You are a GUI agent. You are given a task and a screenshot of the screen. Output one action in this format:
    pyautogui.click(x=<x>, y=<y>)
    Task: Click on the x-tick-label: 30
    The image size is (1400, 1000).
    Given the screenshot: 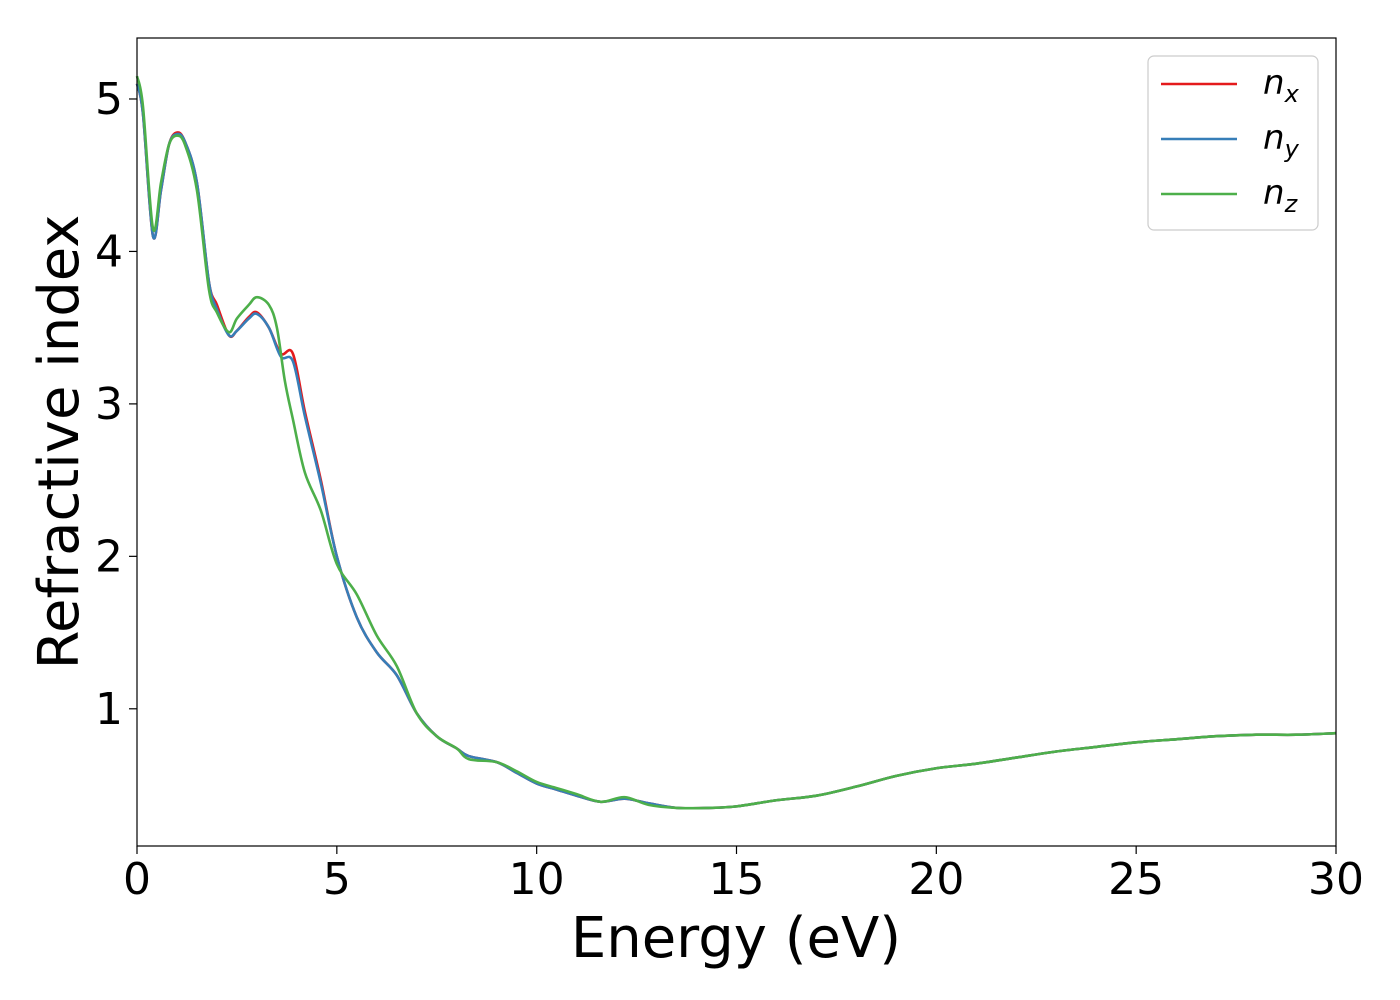 What is the action you would take?
    pyautogui.click(x=1336, y=879)
    